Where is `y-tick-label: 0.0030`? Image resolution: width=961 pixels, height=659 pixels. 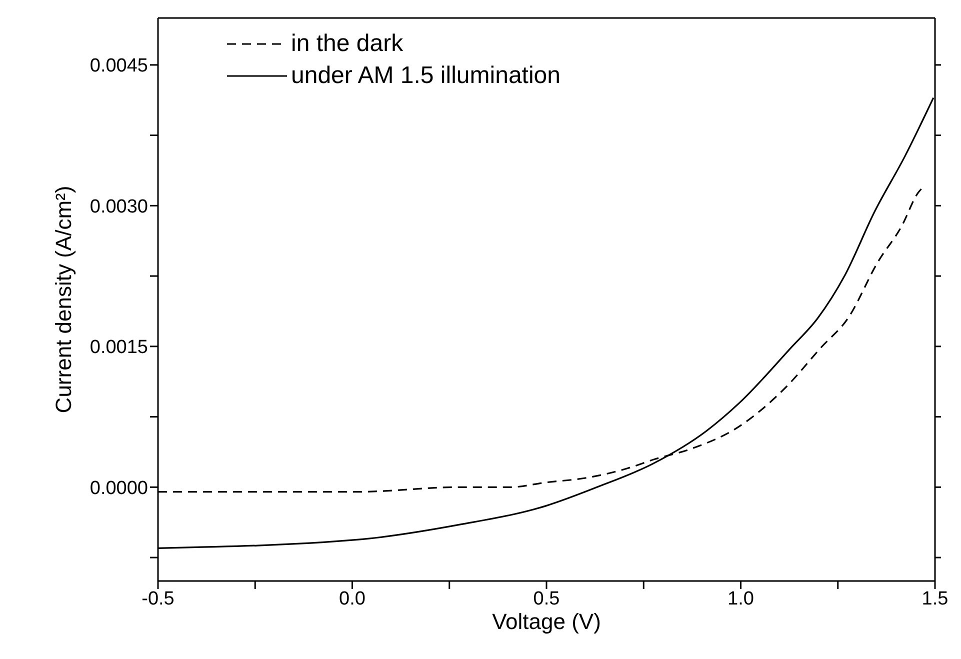
y-tick-label: 0.0030 is located at coordinates (119, 207).